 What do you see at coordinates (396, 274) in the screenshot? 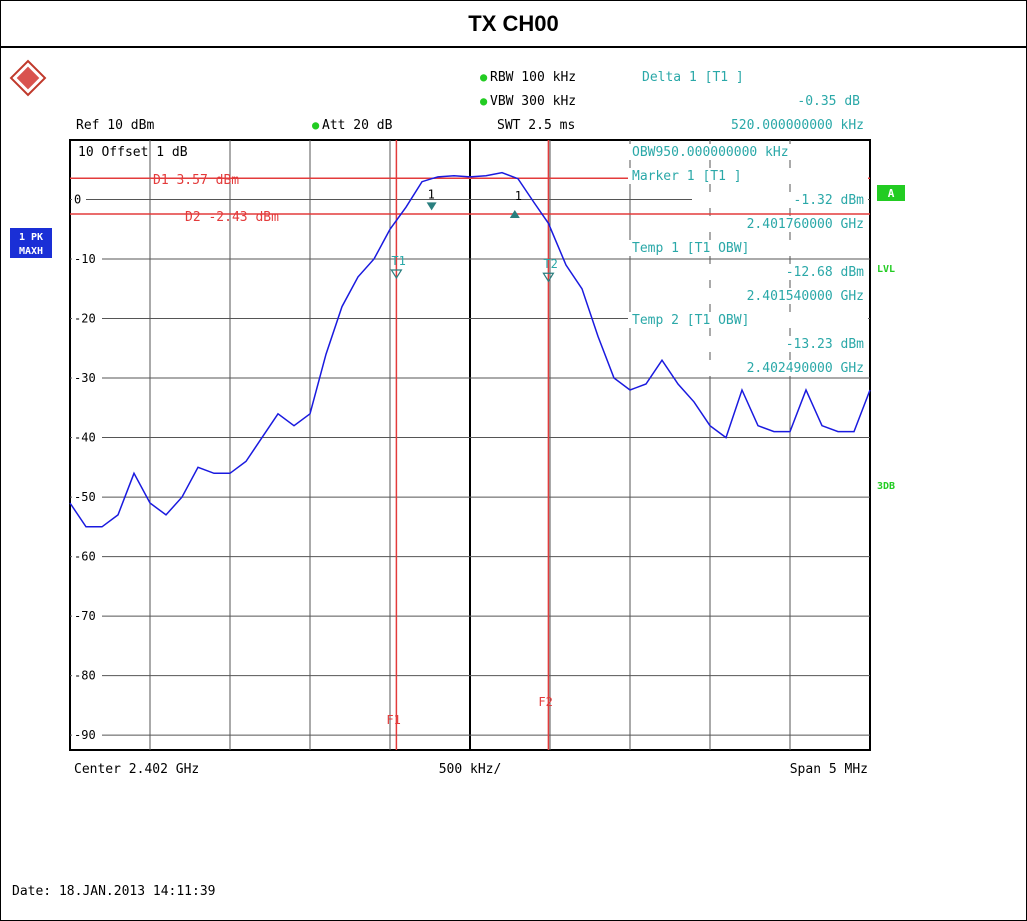
I see `t1-symbol` at bounding box center [396, 274].